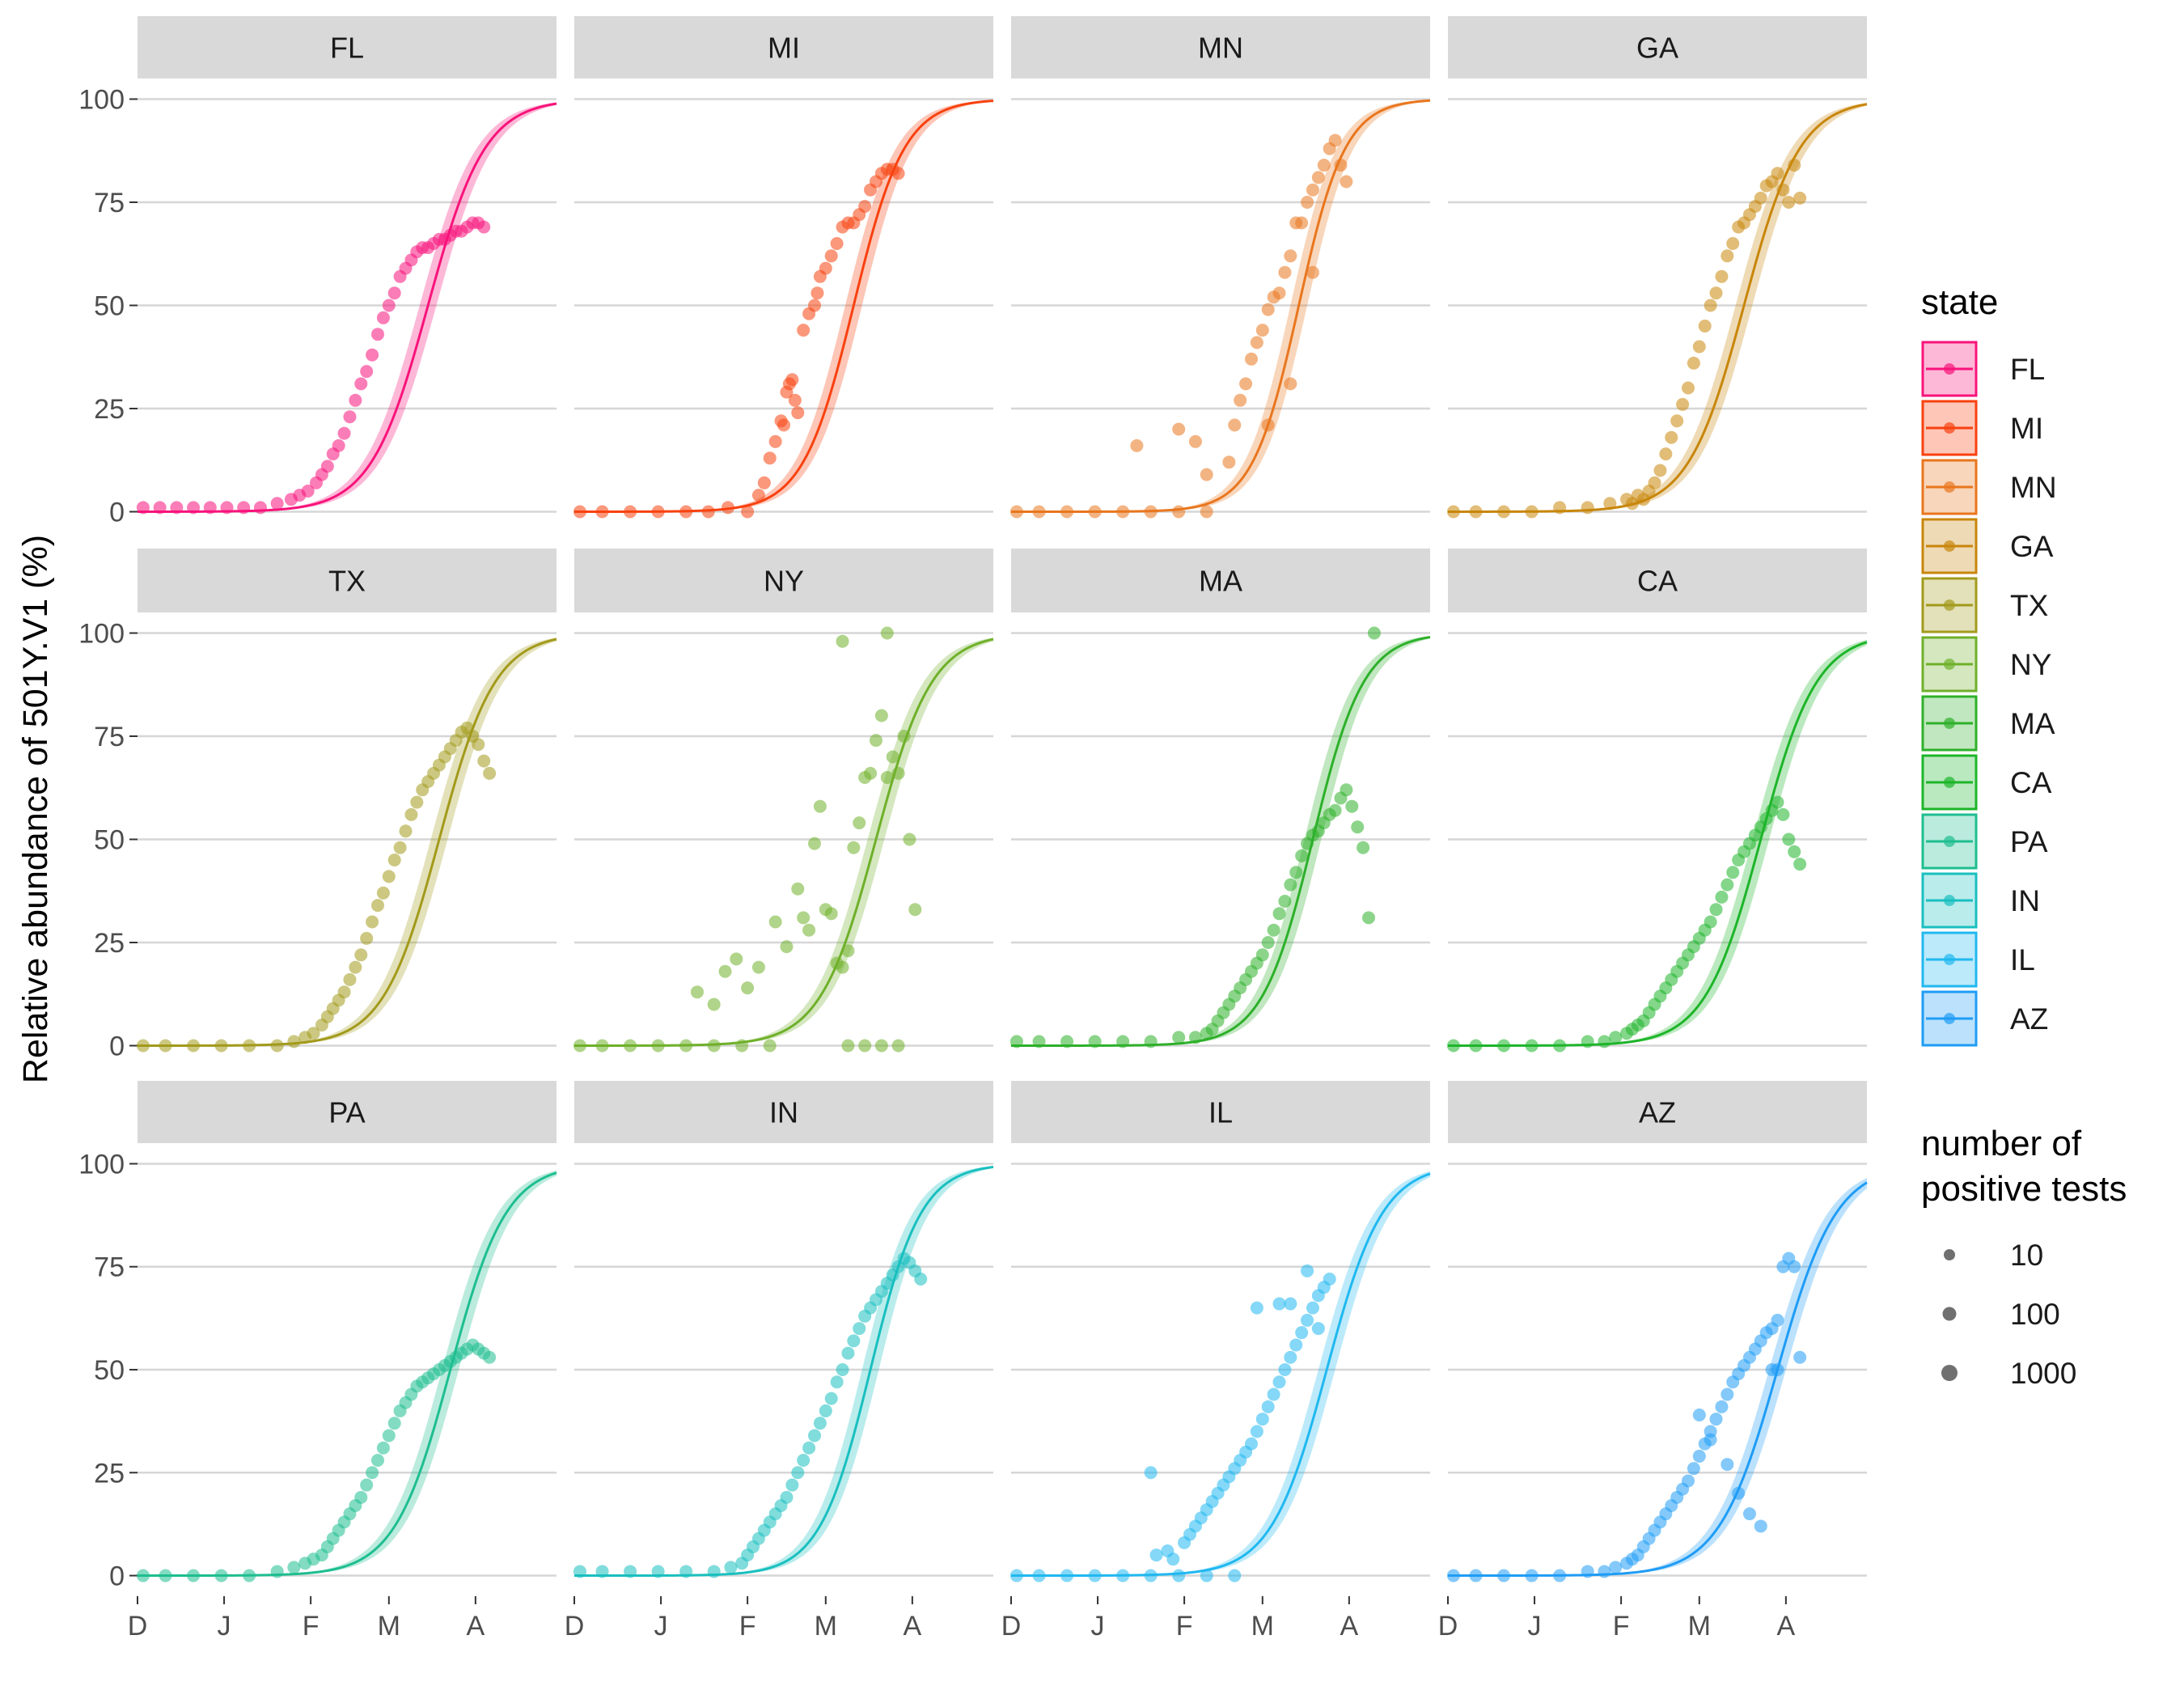 The image size is (2184, 1703). What do you see at coordinates (1949, 1254) in the screenshot?
I see `legend-size-key` at bounding box center [1949, 1254].